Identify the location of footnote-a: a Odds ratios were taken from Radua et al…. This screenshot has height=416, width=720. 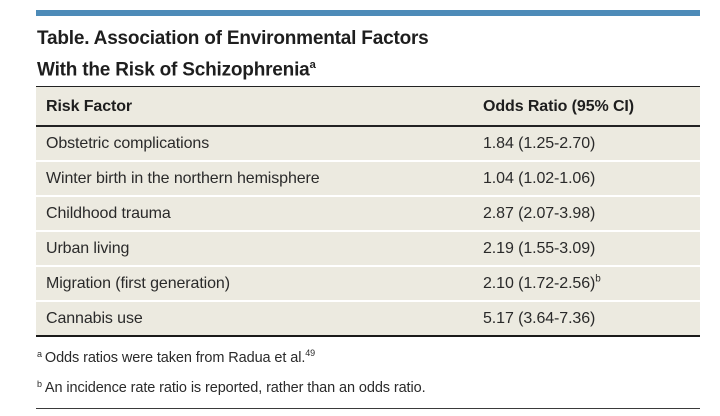
(368, 358).